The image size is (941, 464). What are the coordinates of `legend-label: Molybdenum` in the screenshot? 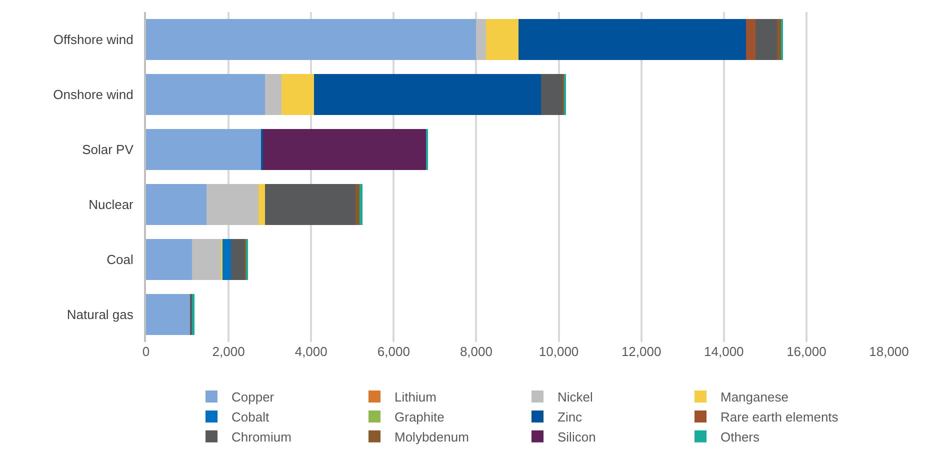 It's located at (431, 436).